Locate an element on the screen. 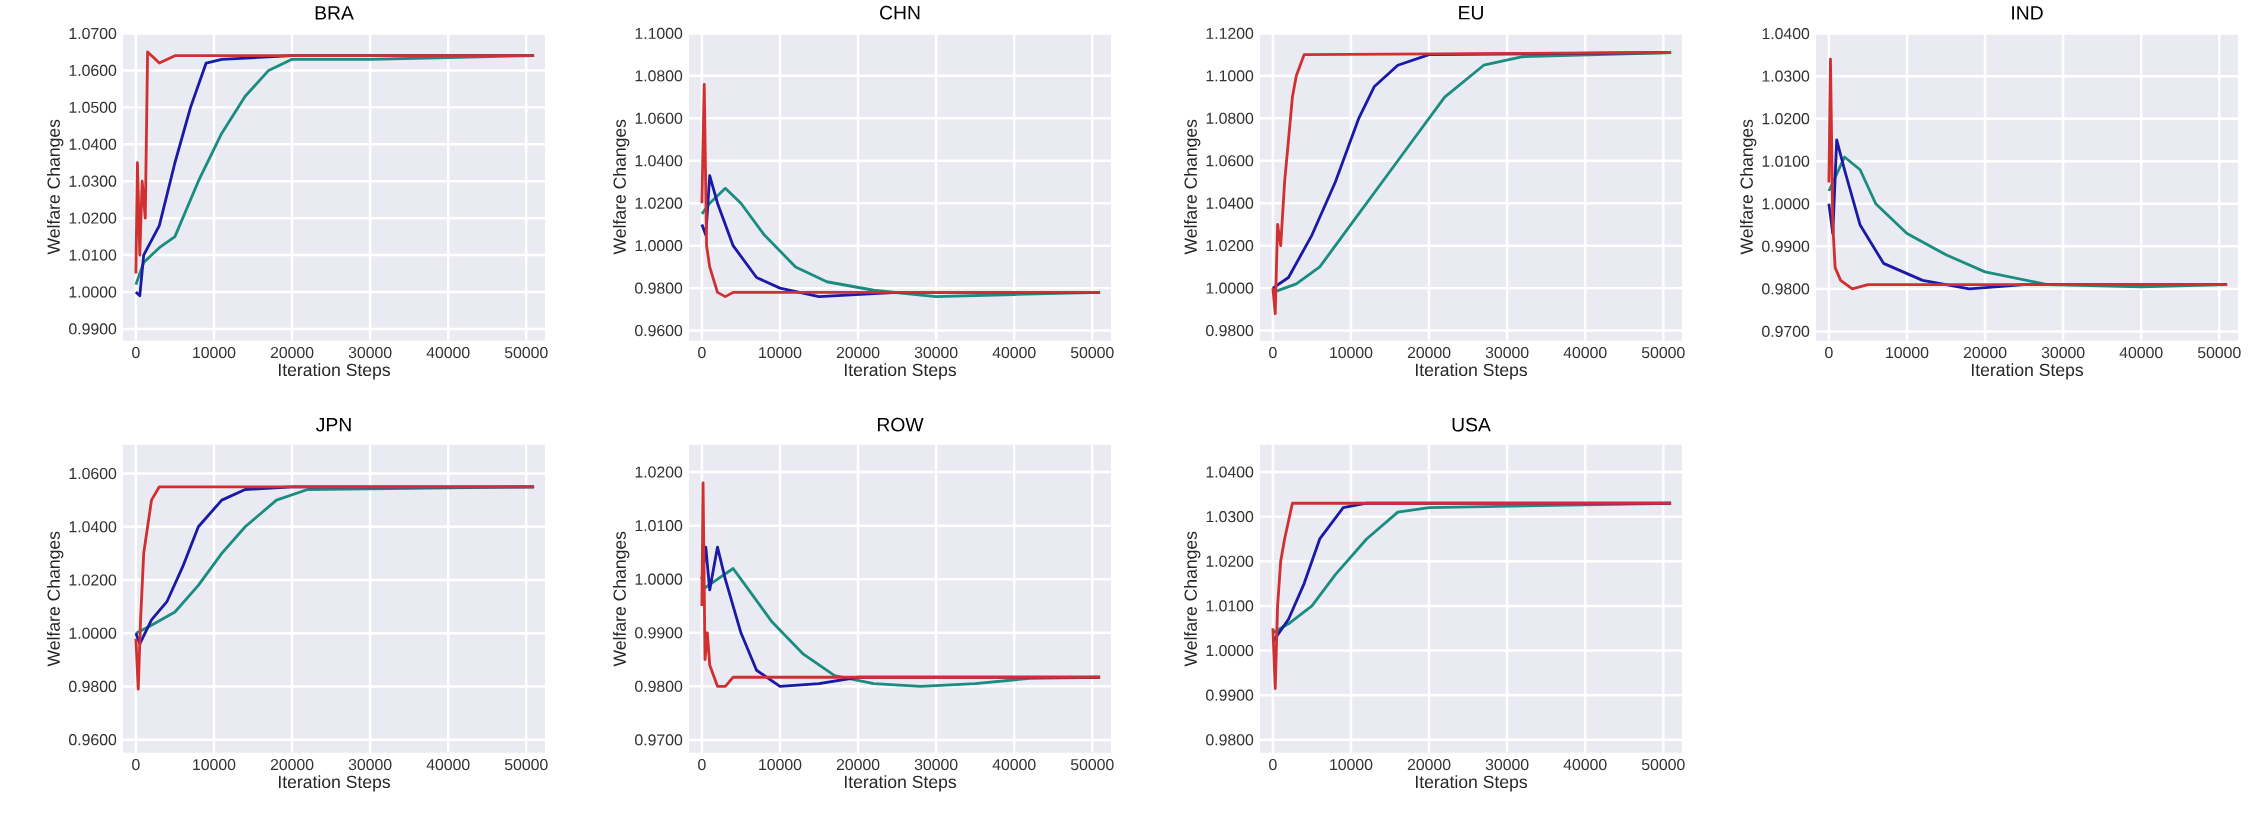  chart-title: USA is located at coordinates (1471, 424).